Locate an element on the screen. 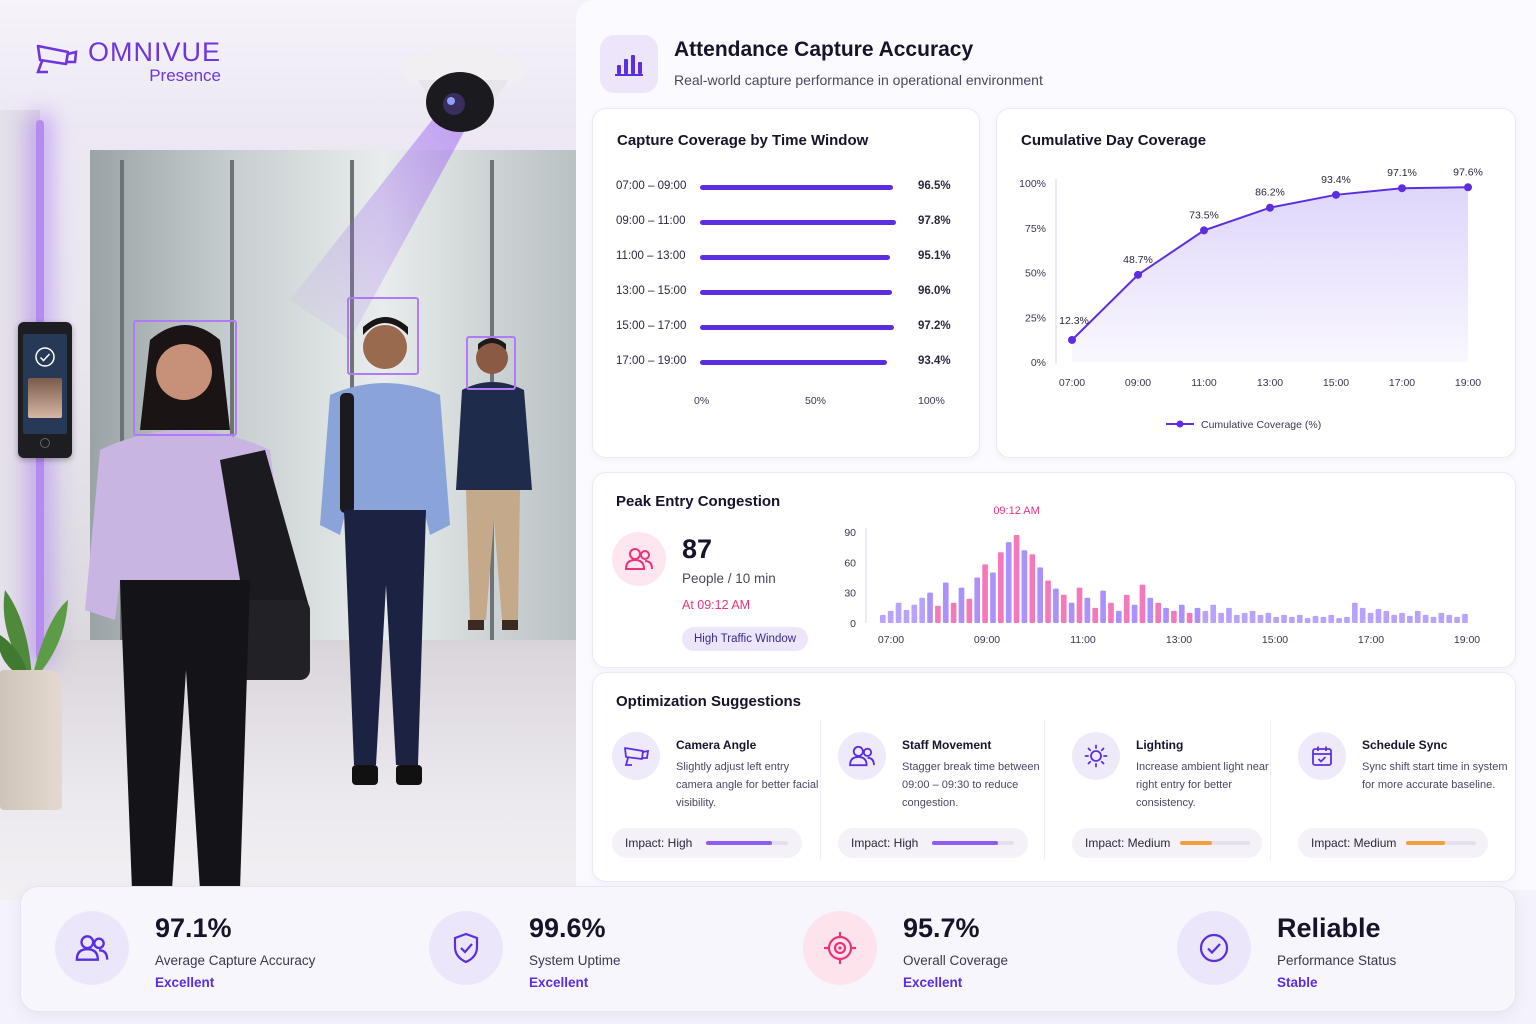 The width and height of the screenshot is (1536, 1024). legend-marker is located at coordinates (1180, 424).